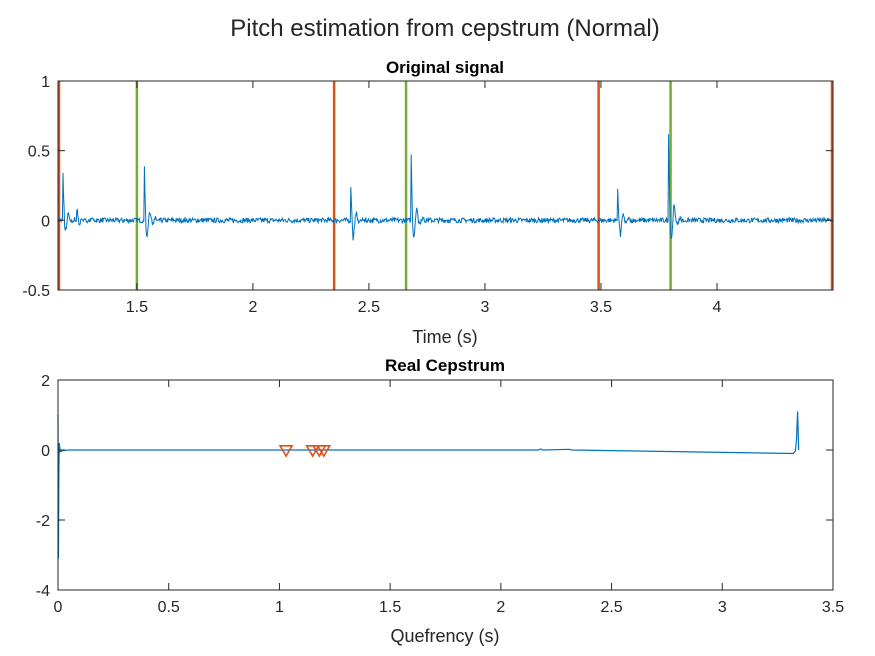  What do you see at coordinates (444, 337) in the screenshot?
I see `signal-x-axis-label: Time (s)` at bounding box center [444, 337].